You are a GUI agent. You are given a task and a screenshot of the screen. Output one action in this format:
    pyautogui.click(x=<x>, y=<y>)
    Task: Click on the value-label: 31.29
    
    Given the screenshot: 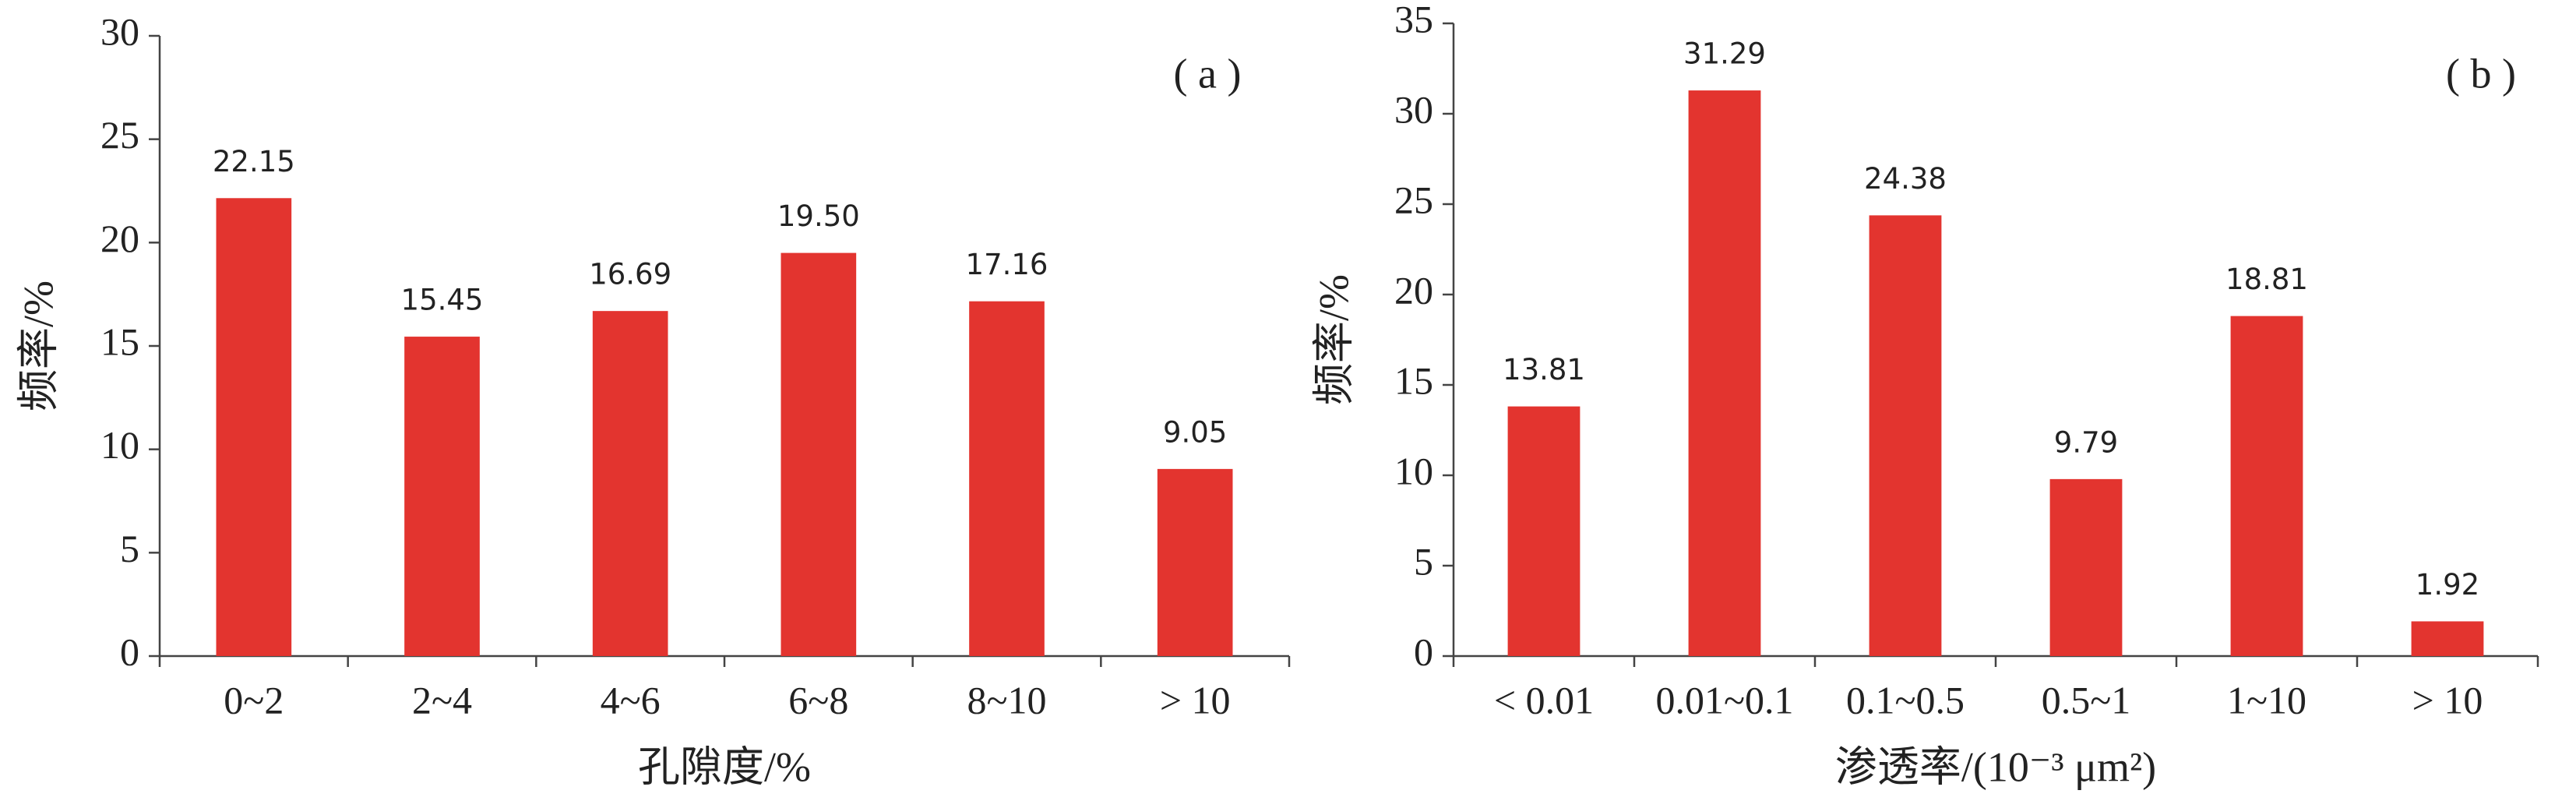 What is the action you would take?
    pyautogui.click(x=1724, y=54)
    